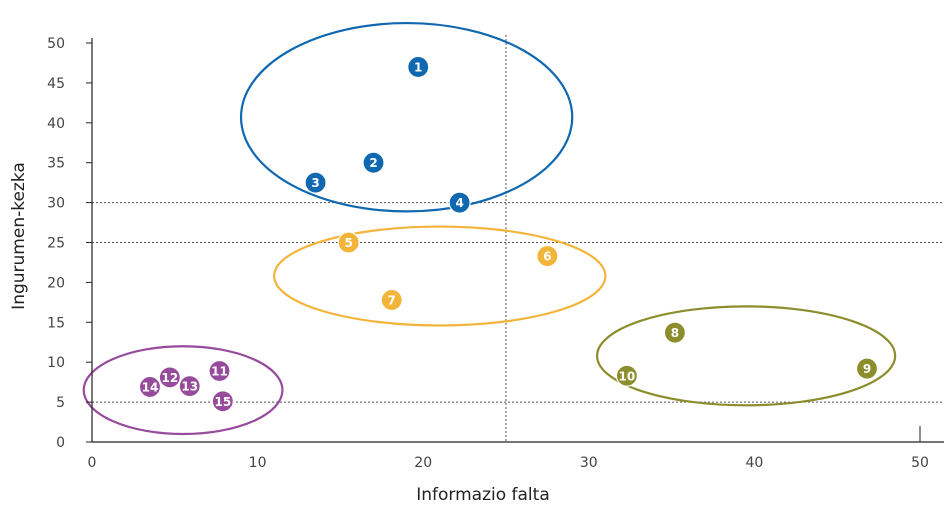  I want to click on y-tick-label: 5, so click(60, 403).